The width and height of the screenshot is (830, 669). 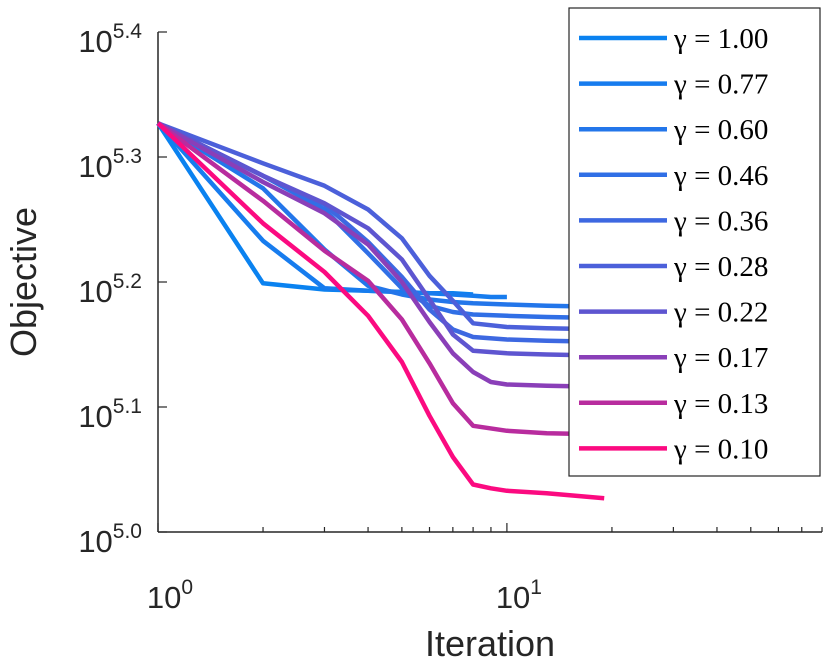 What do you see at coordinates (23, 282) in the screenshot?
I see `y-axis-label: Objective` at bounding box center [23, 282].